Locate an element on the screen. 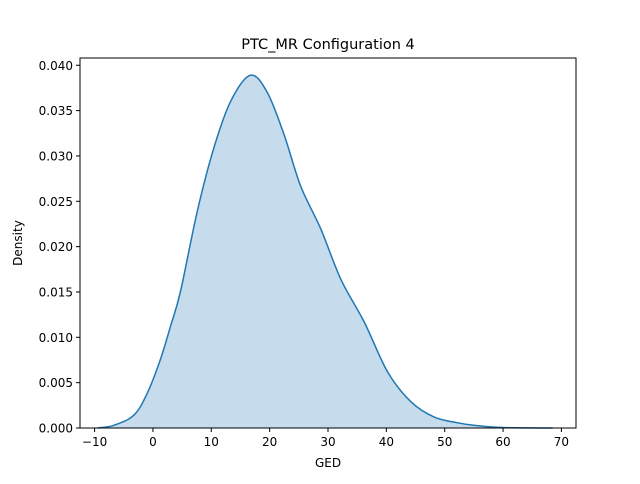 This screenshot has height=484, width=640. x-tick-label: 70 is located at coordinates (561, 442).